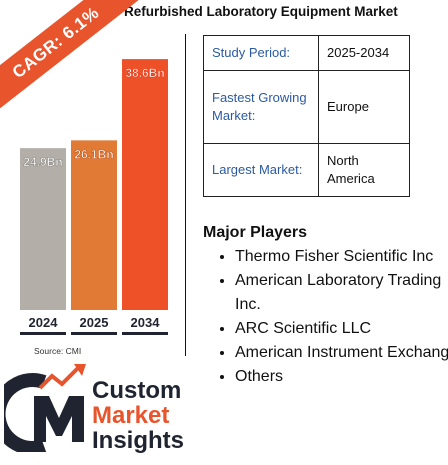  I want to click on tick-label-2024: 2024, so click(44, 322).